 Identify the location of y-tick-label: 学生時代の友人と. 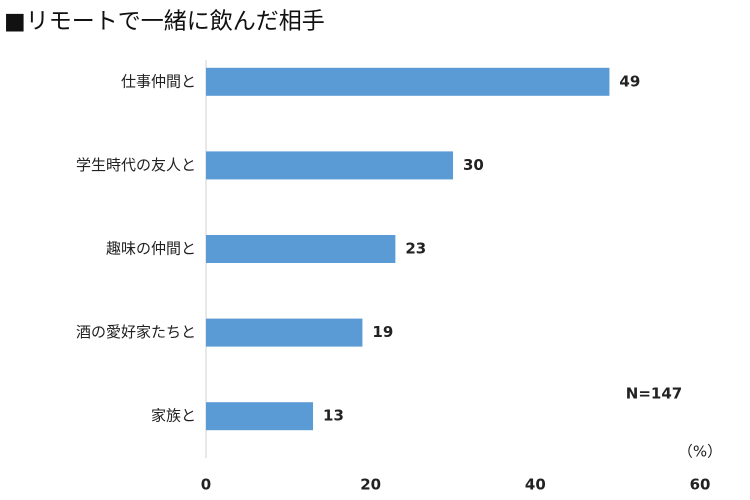
(136, 165).